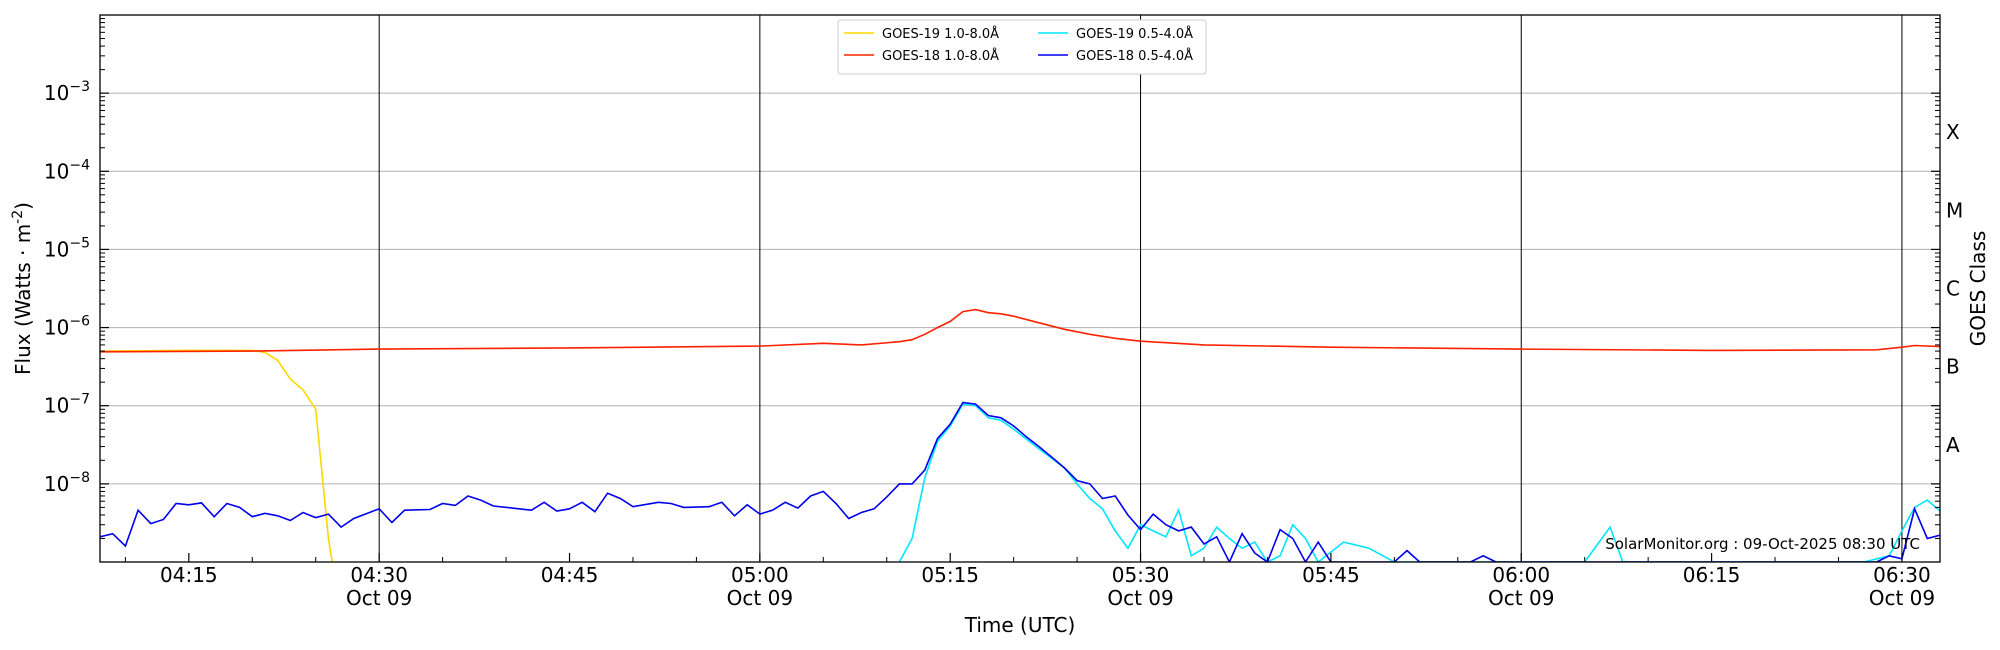  I want to click on y-tick-exponent: −7, so click(79, 400).